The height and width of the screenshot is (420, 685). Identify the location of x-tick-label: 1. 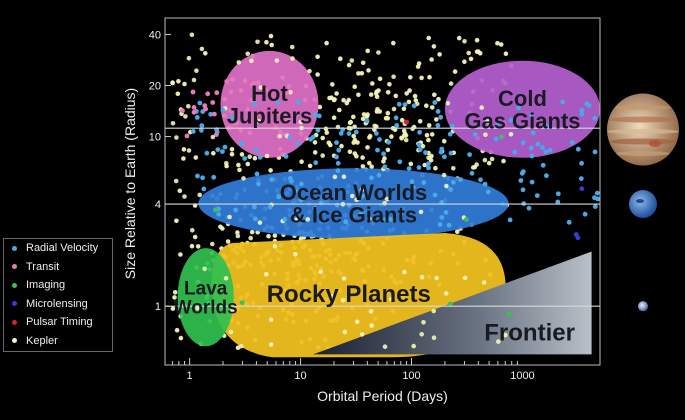
(190, 376).